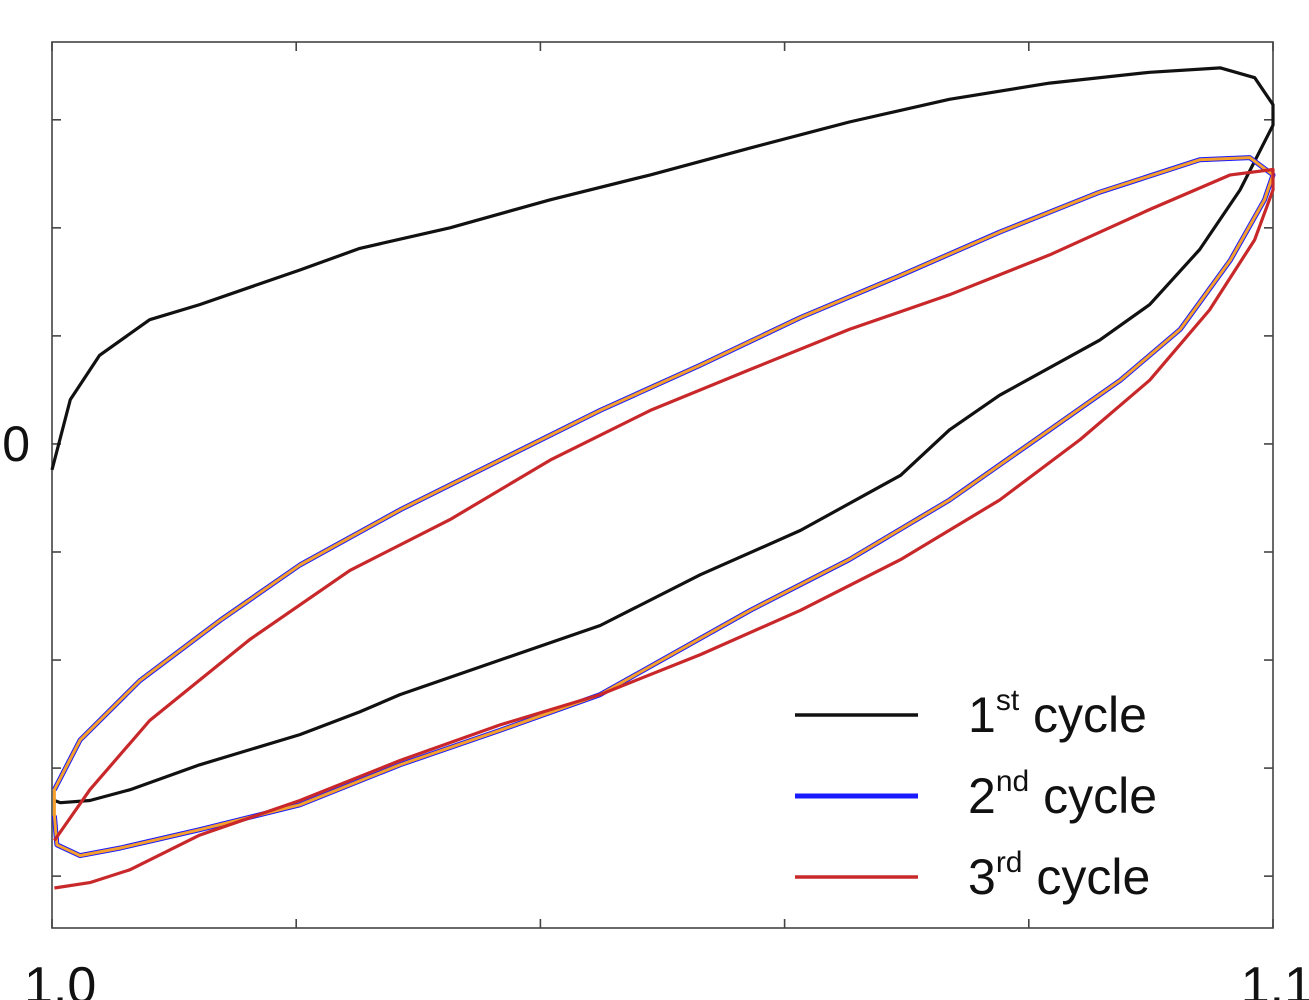  What do you see at coordinates (60, 978) in the screenshot?
I see `x-tick-label: 1.0` at bounding box center [60, 978].